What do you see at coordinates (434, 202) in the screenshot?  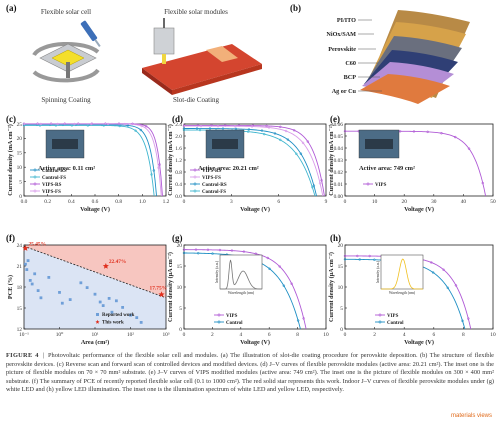 I see `x-tick-label: 30` at bounding box center [434, 202].